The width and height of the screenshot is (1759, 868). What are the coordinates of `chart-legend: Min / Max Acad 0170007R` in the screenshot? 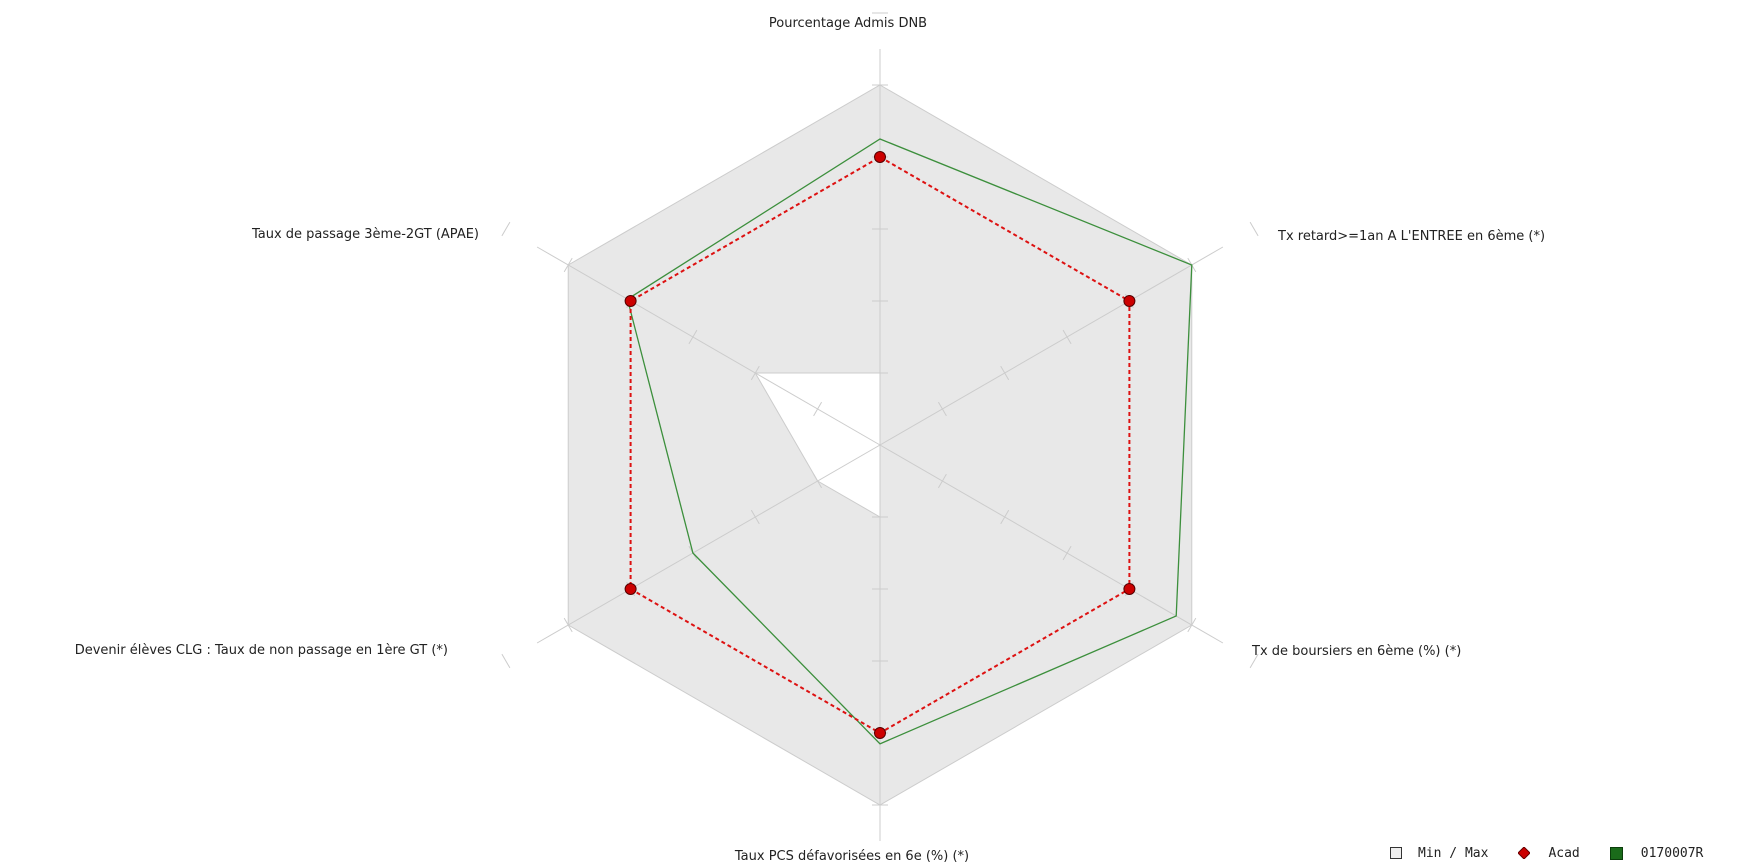 It's located at (1546, 853).